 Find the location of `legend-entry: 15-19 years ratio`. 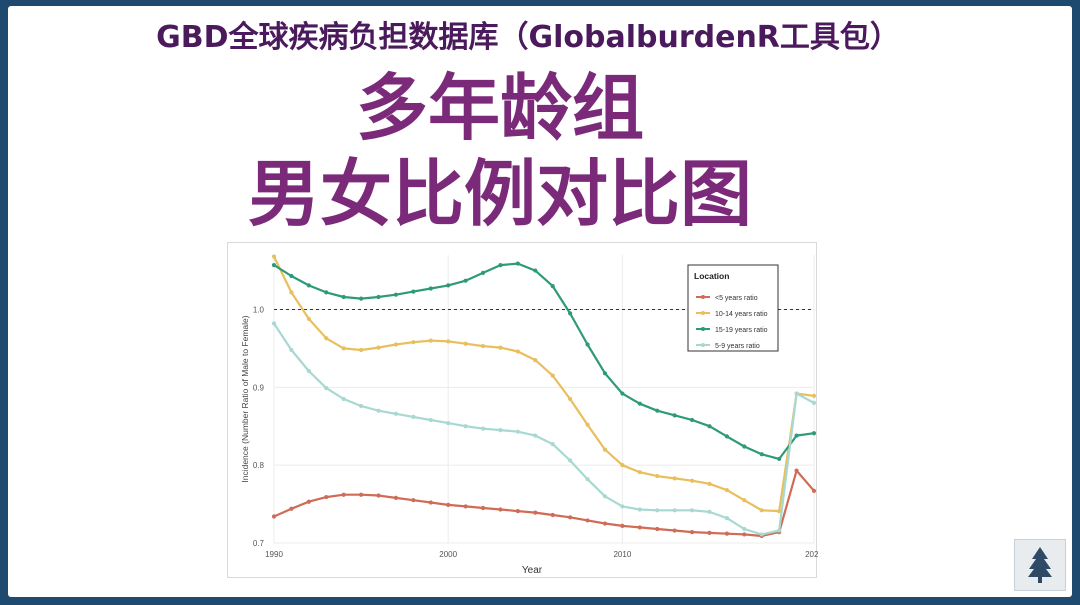

legend-entry: 15-19 years ratio is located at coordinates (741, 330).